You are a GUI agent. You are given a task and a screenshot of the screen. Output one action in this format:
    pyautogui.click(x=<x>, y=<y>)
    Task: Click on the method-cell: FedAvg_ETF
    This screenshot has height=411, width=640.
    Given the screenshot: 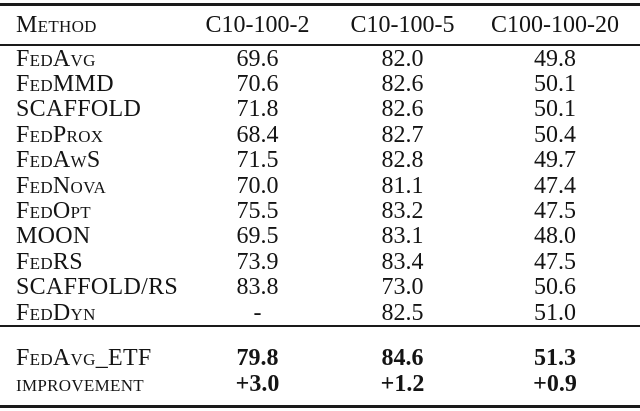 What is the action you would take?
    pyautogui.click(x=84, y=358)
    